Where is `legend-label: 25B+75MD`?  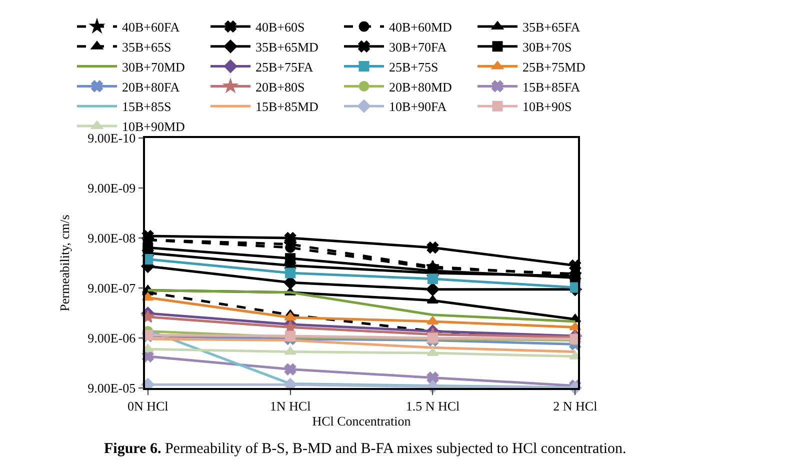
legend-label: 25B+75MD is located at coordinates (554, 66).